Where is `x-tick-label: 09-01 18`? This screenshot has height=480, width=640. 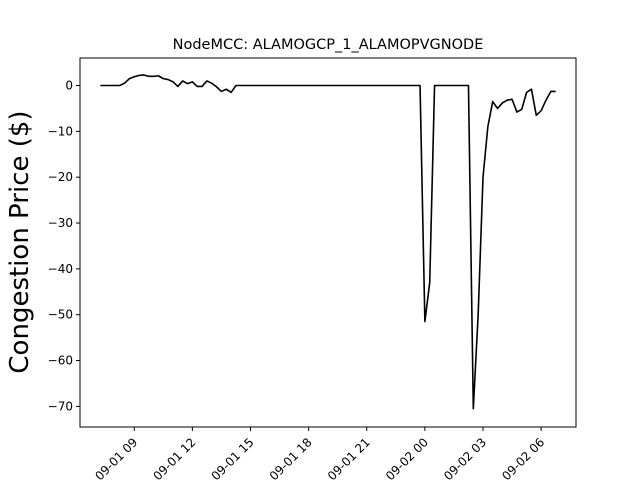 x-tick-label: 09-01 18 is located at coordinates (291, 457).